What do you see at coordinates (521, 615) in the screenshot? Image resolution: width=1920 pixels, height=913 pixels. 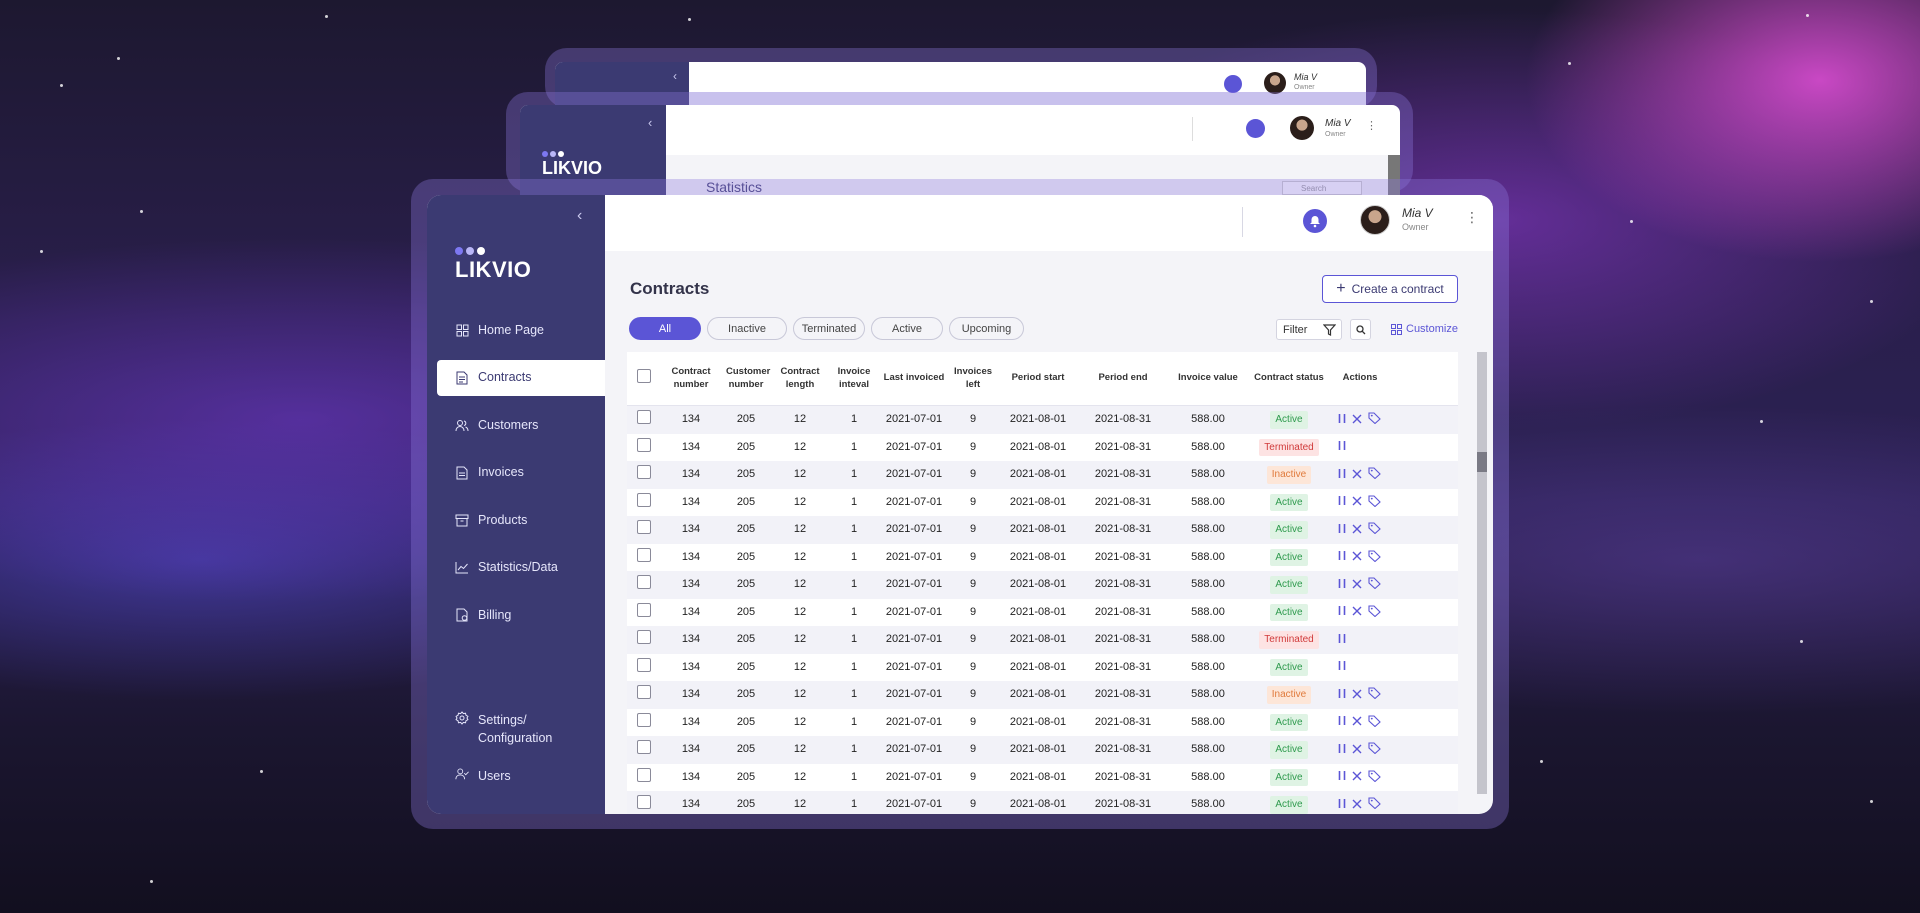 I see `sidebar-item-billing: Billing` at bounding box center [521, 615].